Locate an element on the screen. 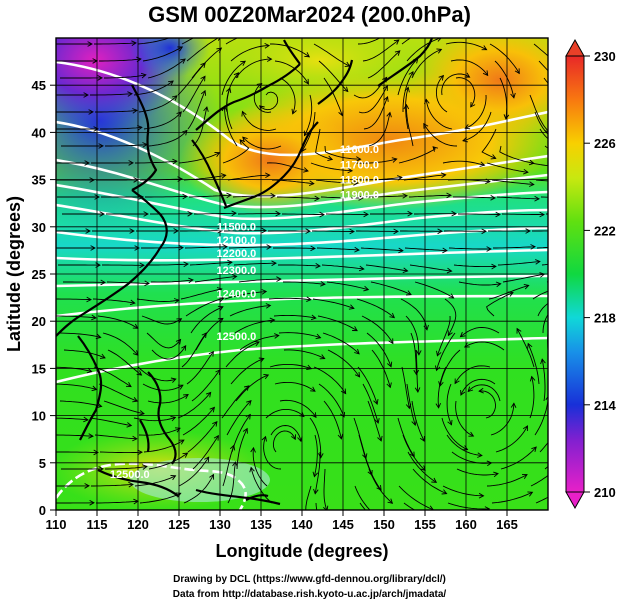 Image resolution: width=619 pixels, height=605 pixels. x-tick-label: 165 is located at coordinates (507, 524).